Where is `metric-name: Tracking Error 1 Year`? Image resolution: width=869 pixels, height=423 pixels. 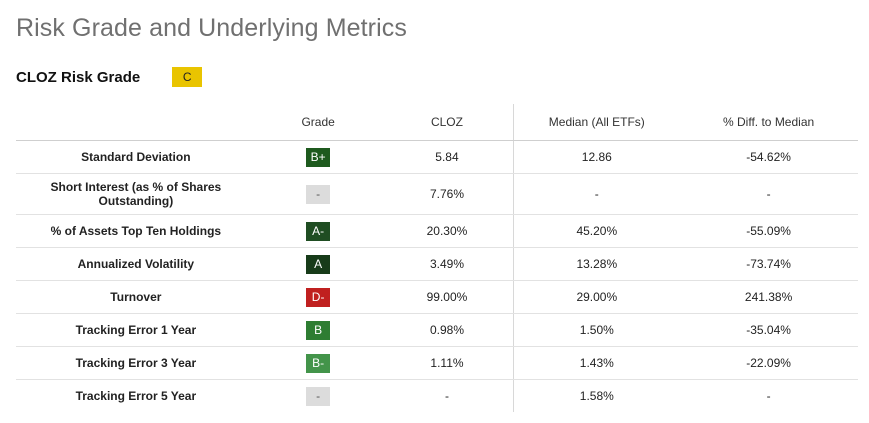 metric-name: Tracking Error 1 Year is located at coordinates (136, 330).